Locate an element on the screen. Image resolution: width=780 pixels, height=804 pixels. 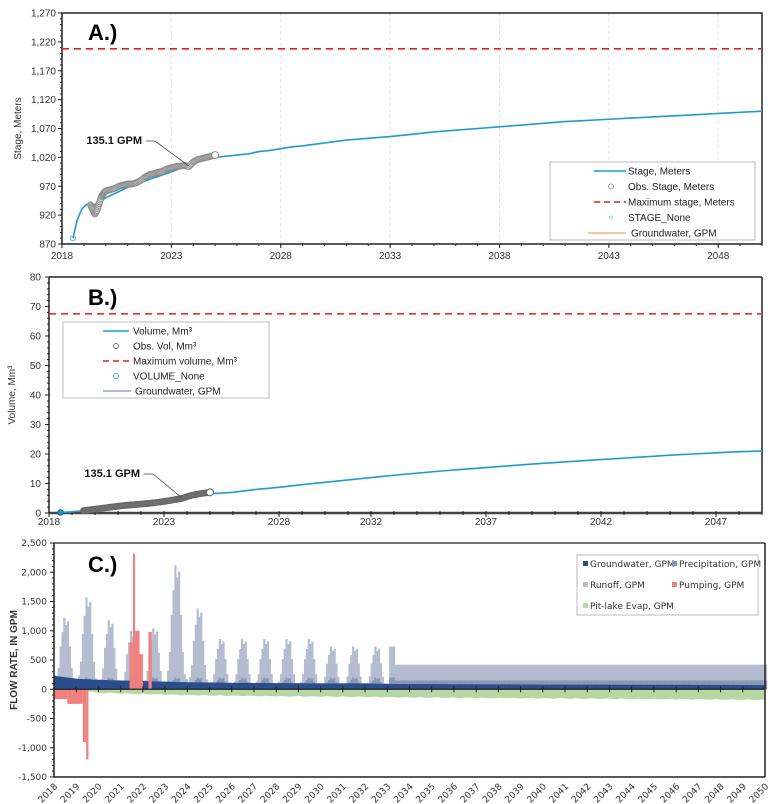
stage-line is located at coordinates (417, 174).